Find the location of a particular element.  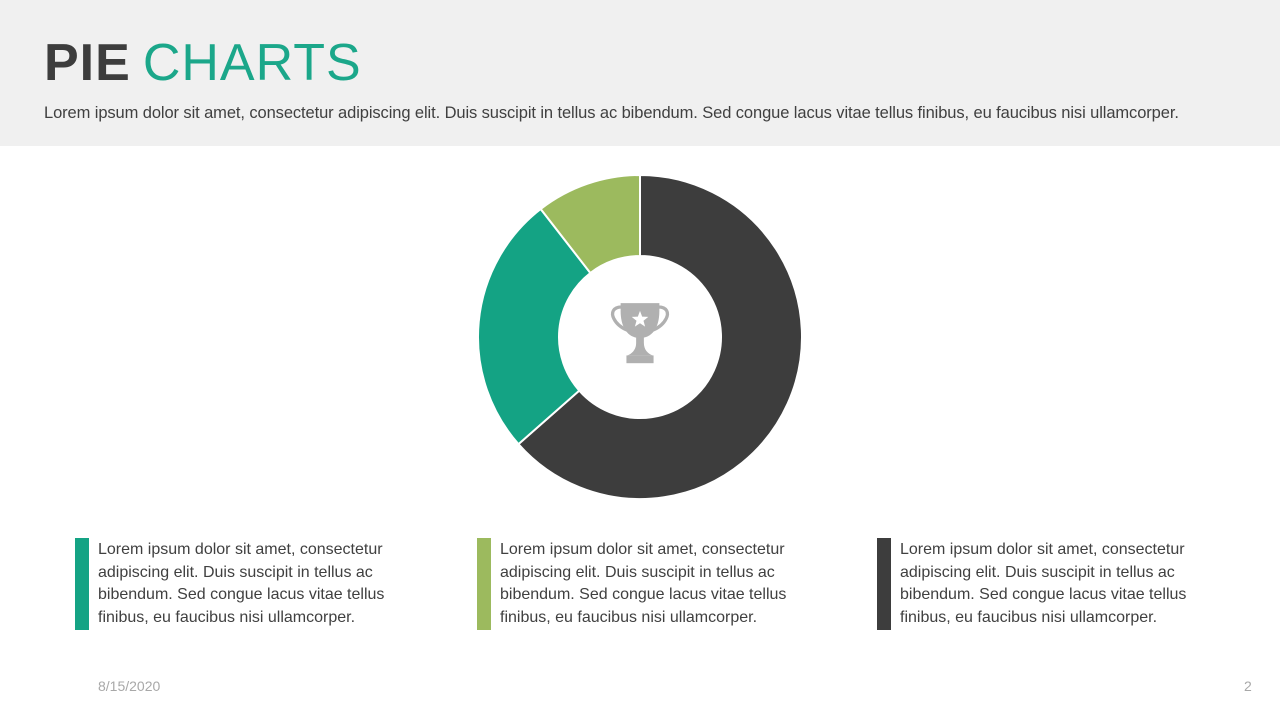

segment-dark is located at coordinates (660, 336).